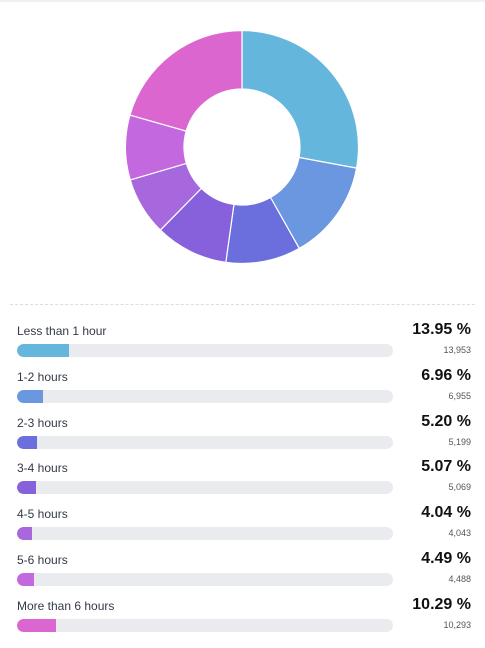 The width and height of the screenshot is (485, 648). What do you see at coordinates (242, 304) in the screenshot?
I see `section-divider` at bounding box center [242, 304].